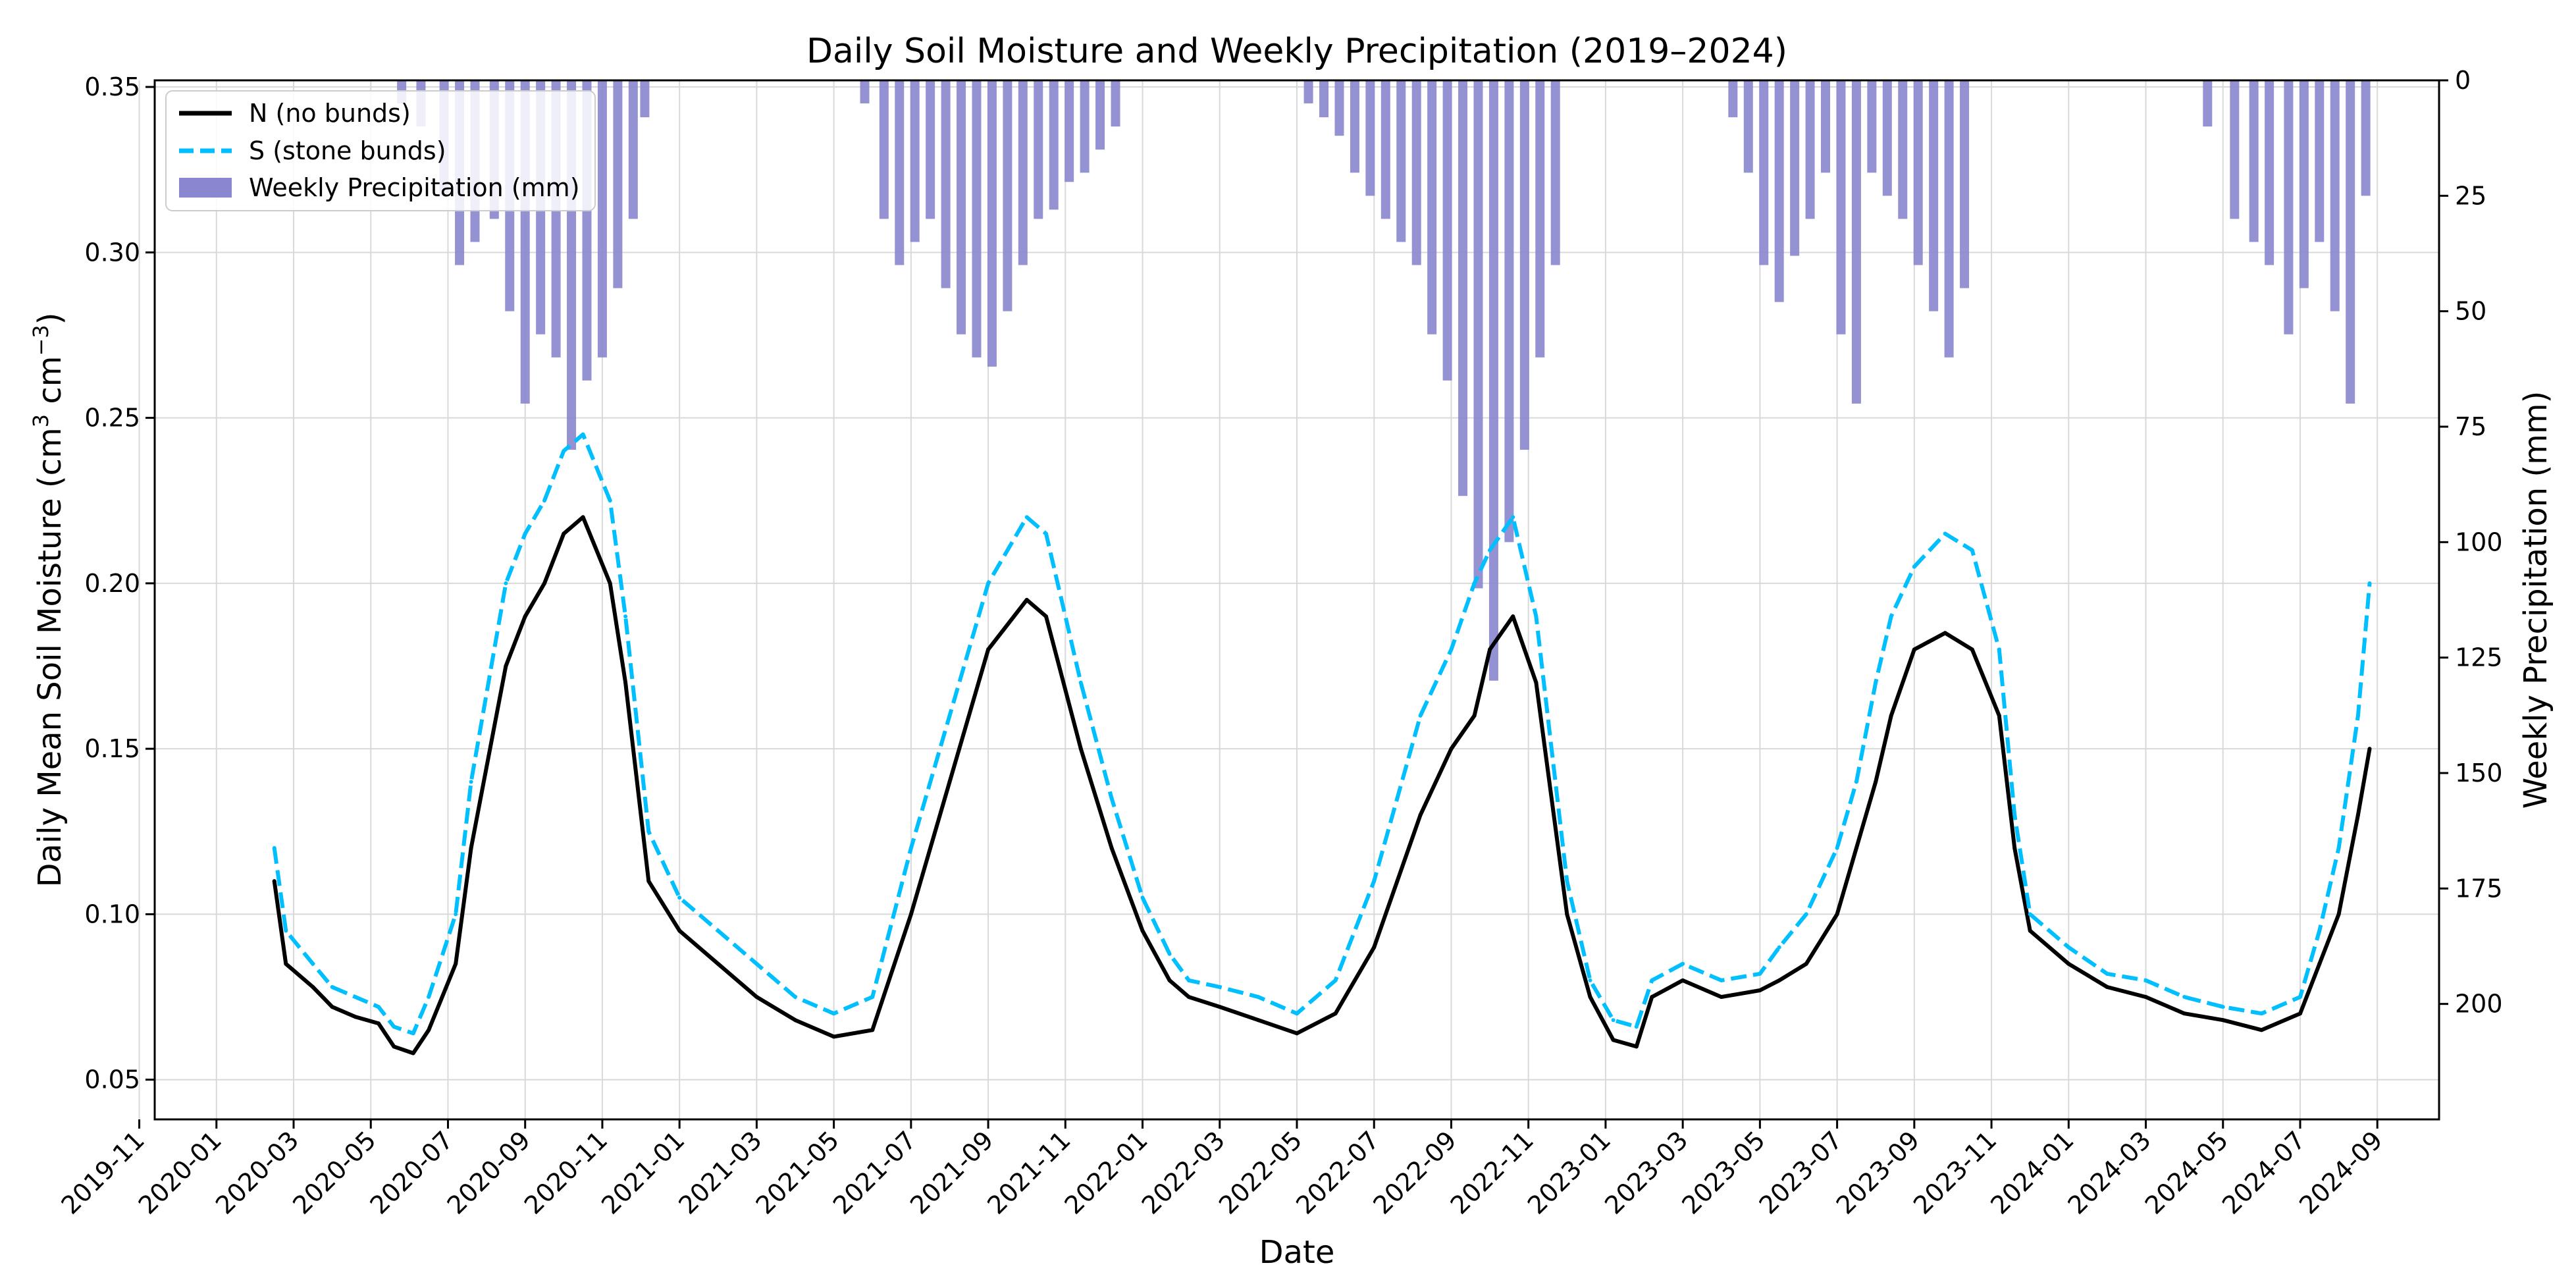 Image resolution: width=2576 pixels, height=1284 pixels. Describe the element at coordinates (414, 187) in the screenshot. I see `legend-label-precip: Weekly Precipitation (mm)` at that location.